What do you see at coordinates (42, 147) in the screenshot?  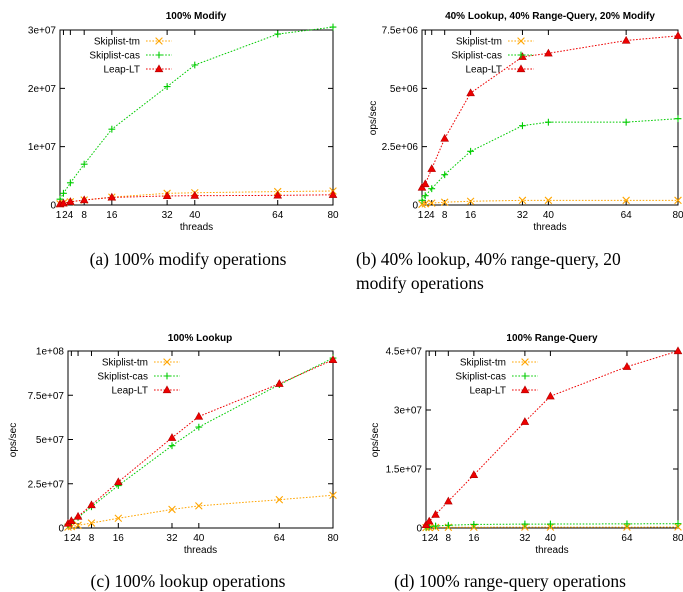 I see `y-tick-label: 1e+07` at bounding box center [42, 147].